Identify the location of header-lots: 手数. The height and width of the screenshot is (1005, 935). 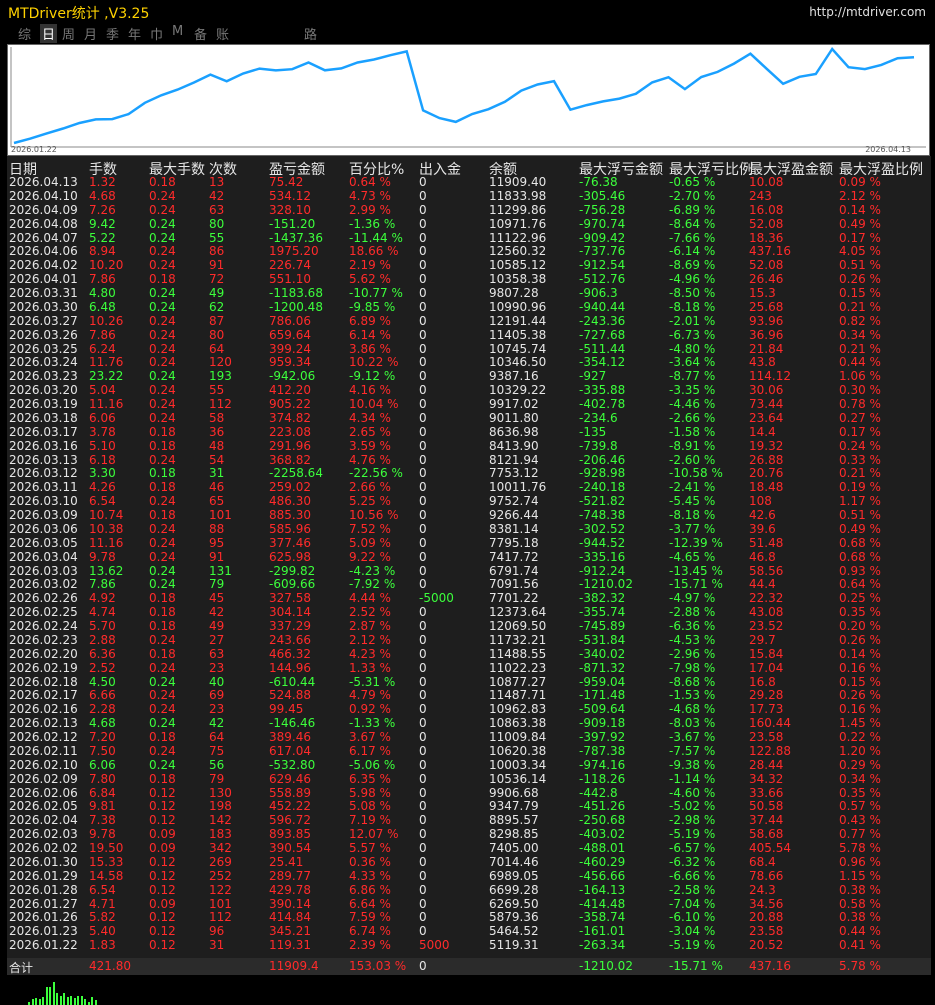
(103, 170).